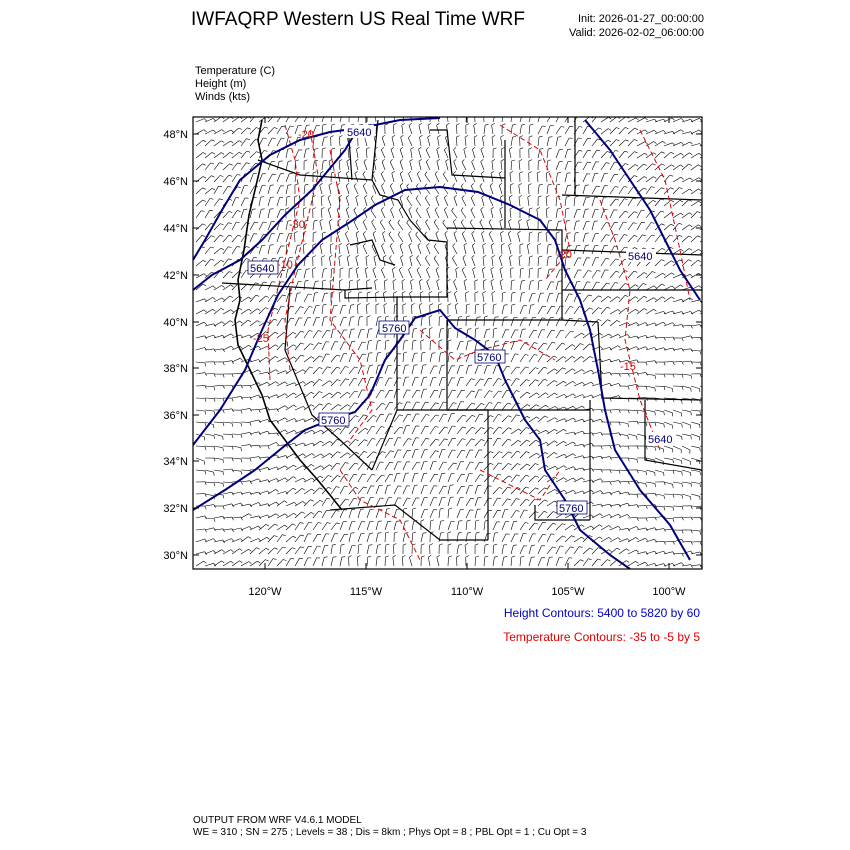 Image resolution: width=850 pixels, height=850 pixels. What do you see at coordinates (175, 369) in the screenshot?
I see `lat-label: 38°N` at bounding box center [175, 369].